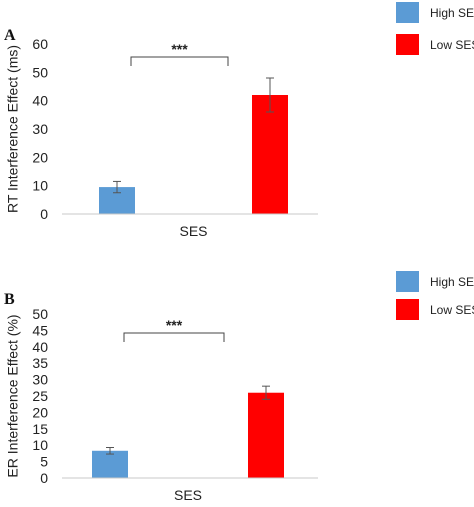 This screenshot has height=507, width=474. What do you see at coordinates (40, 445) in the screenshot?
I see `panel-b-y-tick-label: 10` at bounding box center [40, 445].